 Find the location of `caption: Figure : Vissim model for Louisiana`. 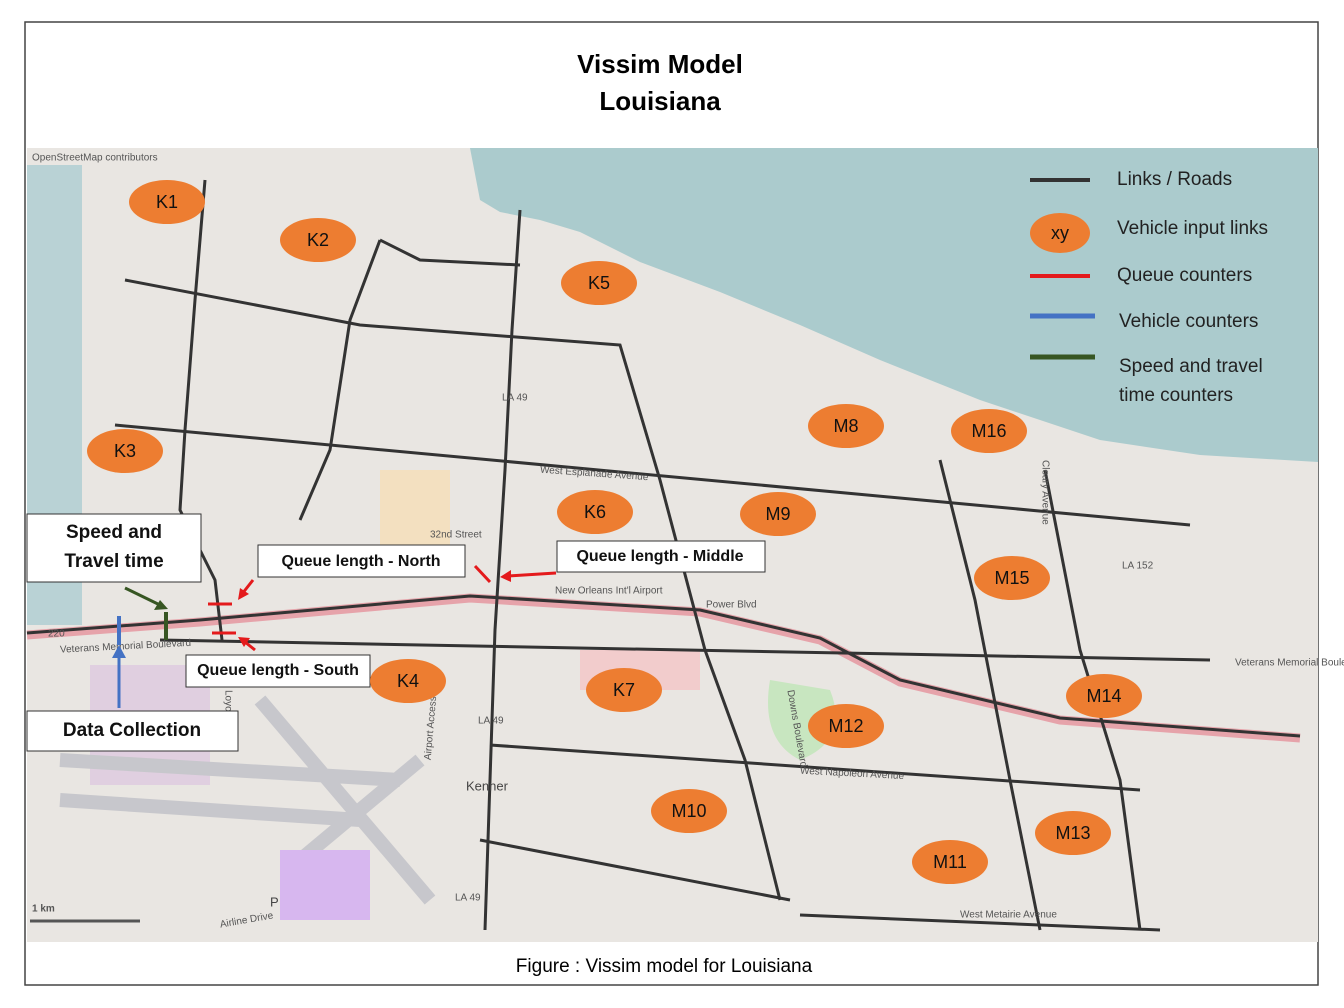

caption: Figure : Vissim model for Louisiana is located at coordinates (664, 966).